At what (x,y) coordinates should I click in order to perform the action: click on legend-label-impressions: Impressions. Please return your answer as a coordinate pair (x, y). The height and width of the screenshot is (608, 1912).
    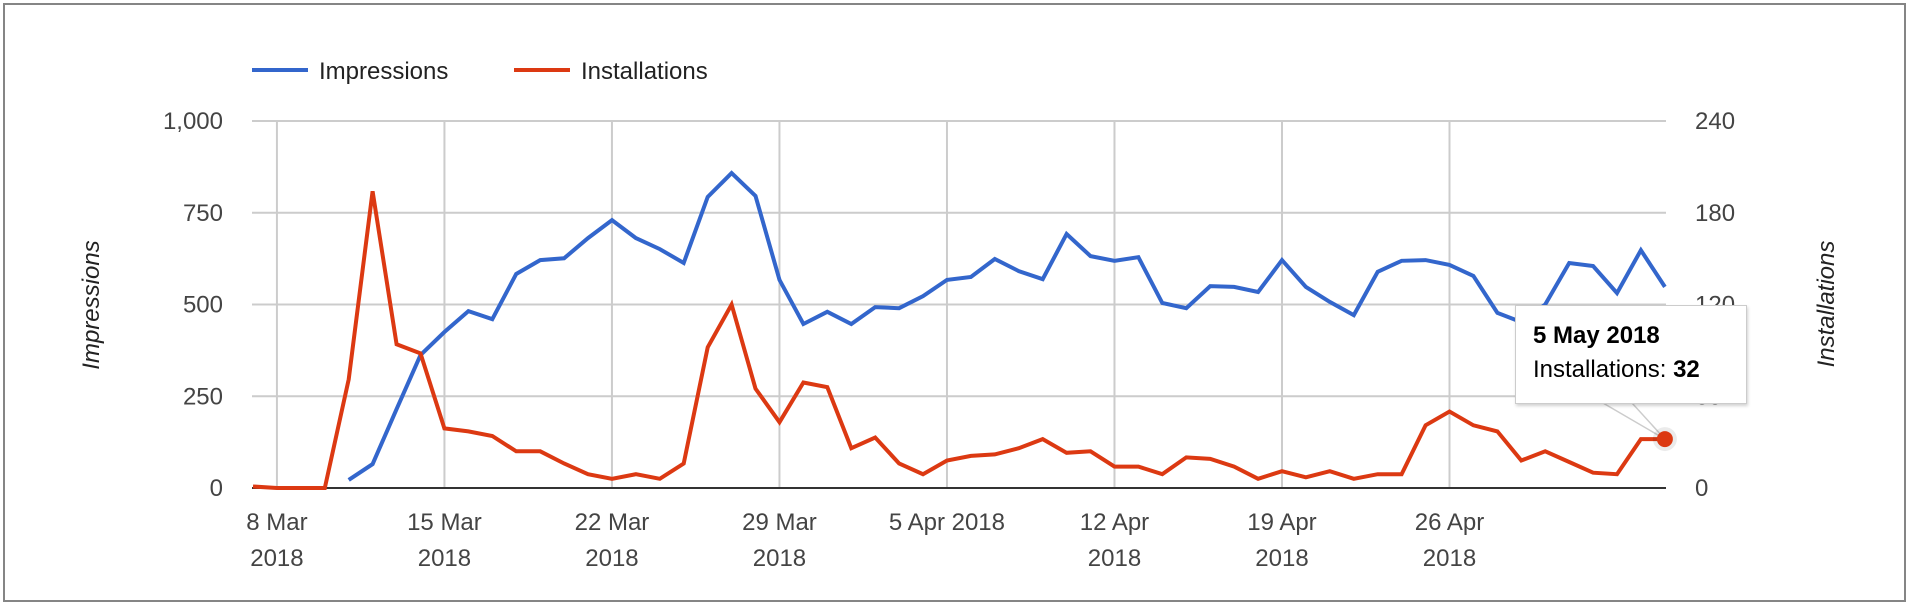
    Looking at the image, I should click on (383, 71).